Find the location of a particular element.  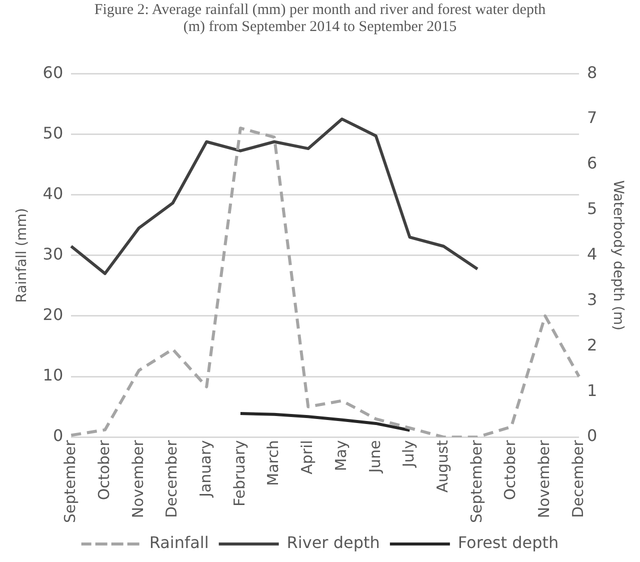

x-tick-label: June is located at coordinates (375, 457).